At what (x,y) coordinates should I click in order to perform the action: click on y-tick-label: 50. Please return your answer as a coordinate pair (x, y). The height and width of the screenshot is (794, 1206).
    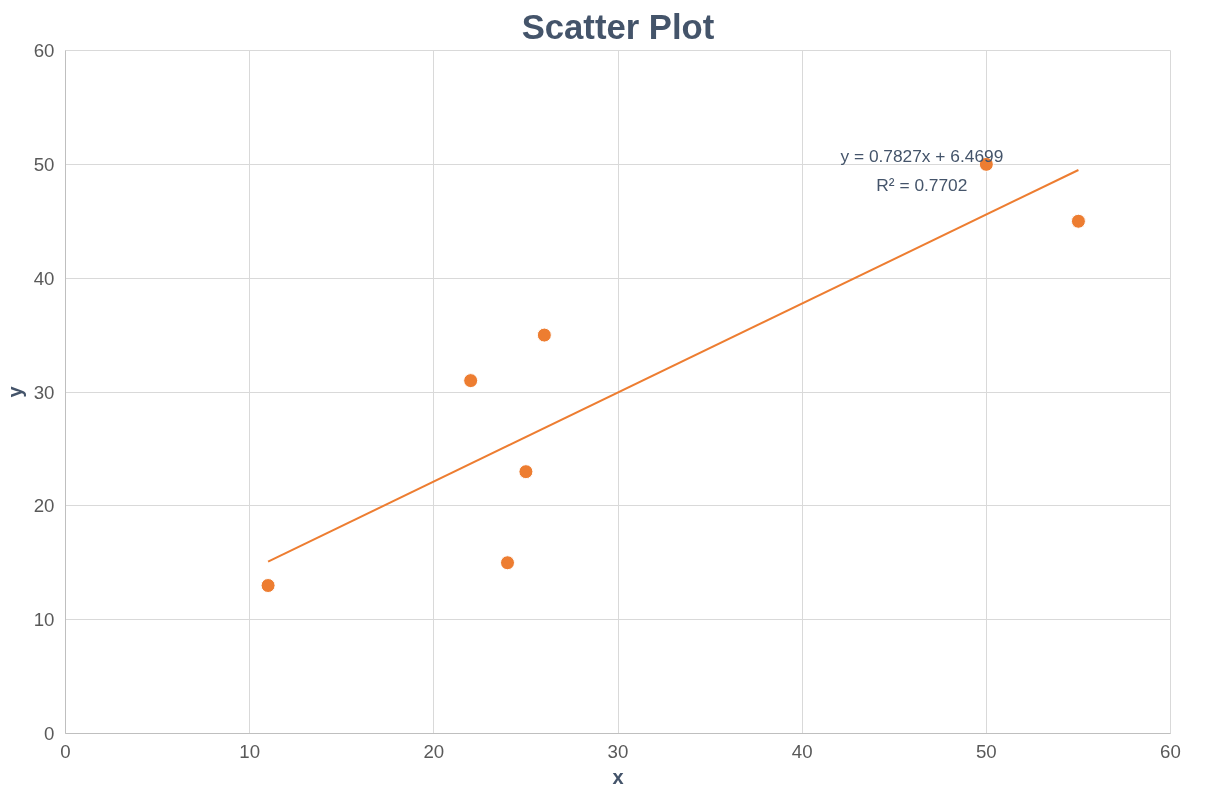
    Looking at the image, I should click on (44, 164).